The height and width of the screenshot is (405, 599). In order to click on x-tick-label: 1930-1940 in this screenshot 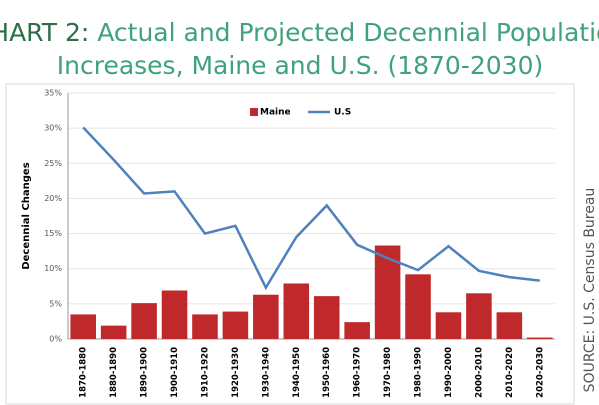, I will do `click(266, 372)`.